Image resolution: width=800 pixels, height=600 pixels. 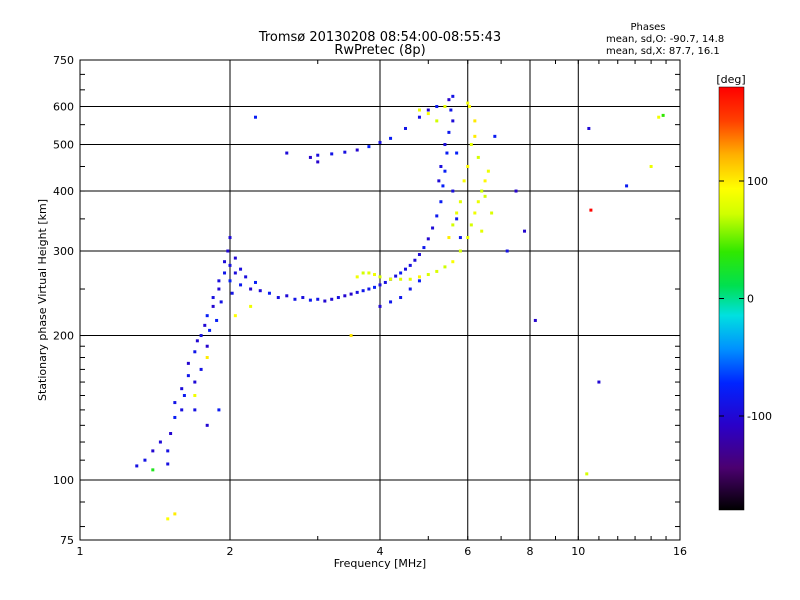 I want to click on colorbar-tick-label: 100, so click(x=757, y=181).